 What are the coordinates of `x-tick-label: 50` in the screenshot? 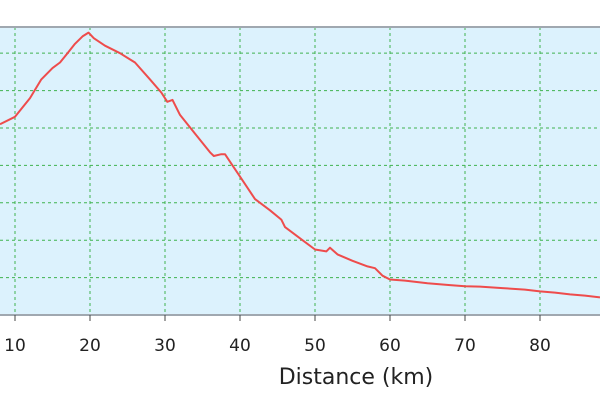 It's located at (315, 346).